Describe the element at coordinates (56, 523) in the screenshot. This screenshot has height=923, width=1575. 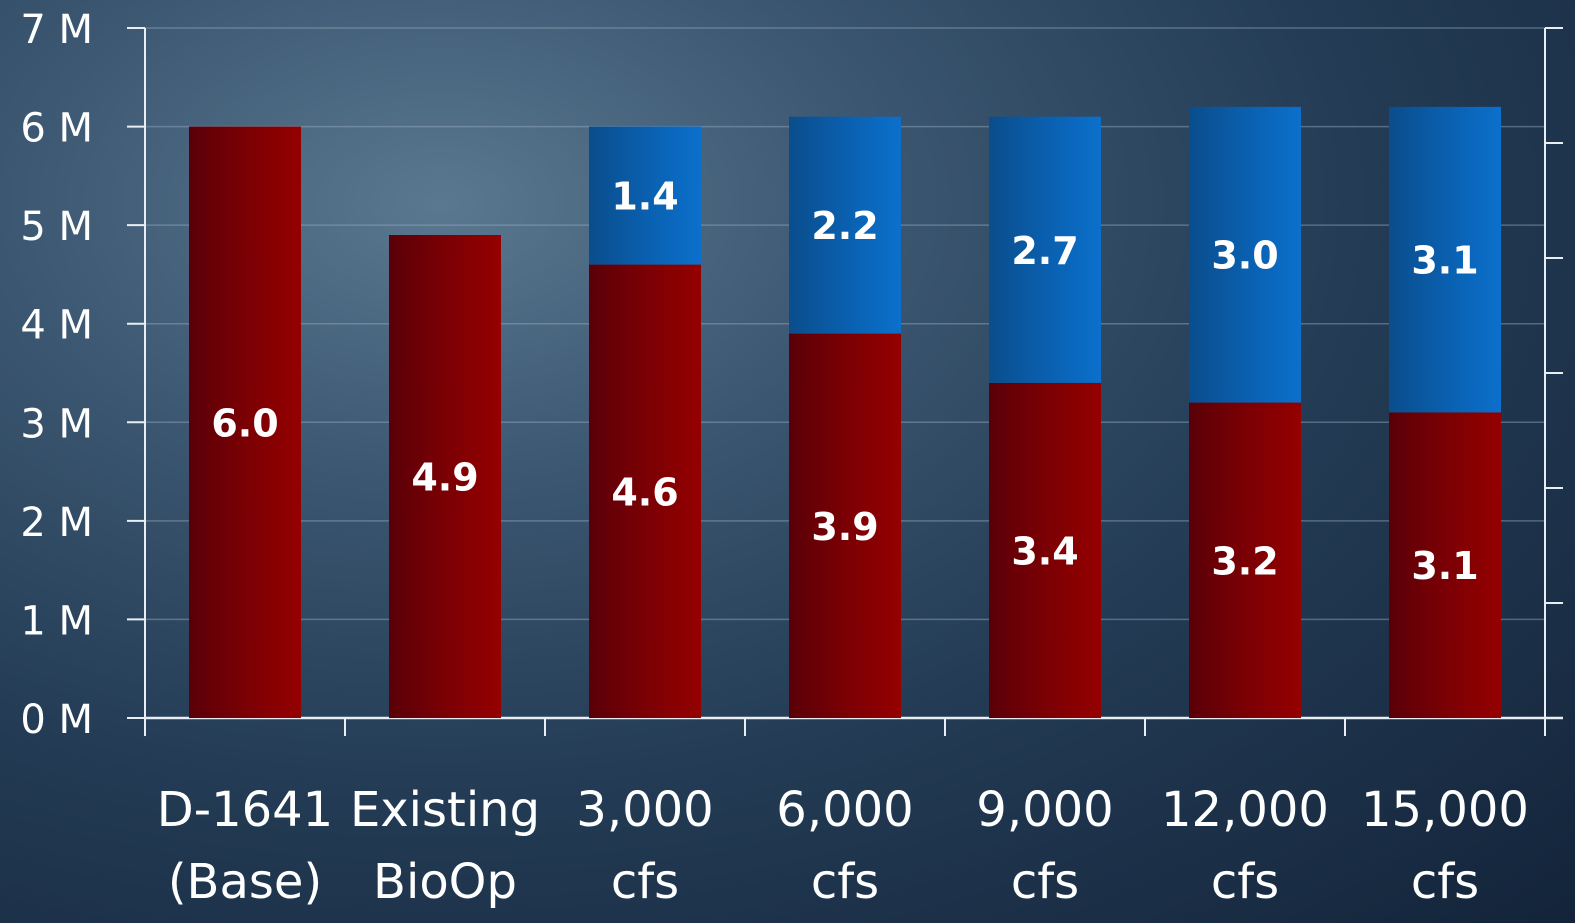
I see `y-tick-label: 2 M` at that location.